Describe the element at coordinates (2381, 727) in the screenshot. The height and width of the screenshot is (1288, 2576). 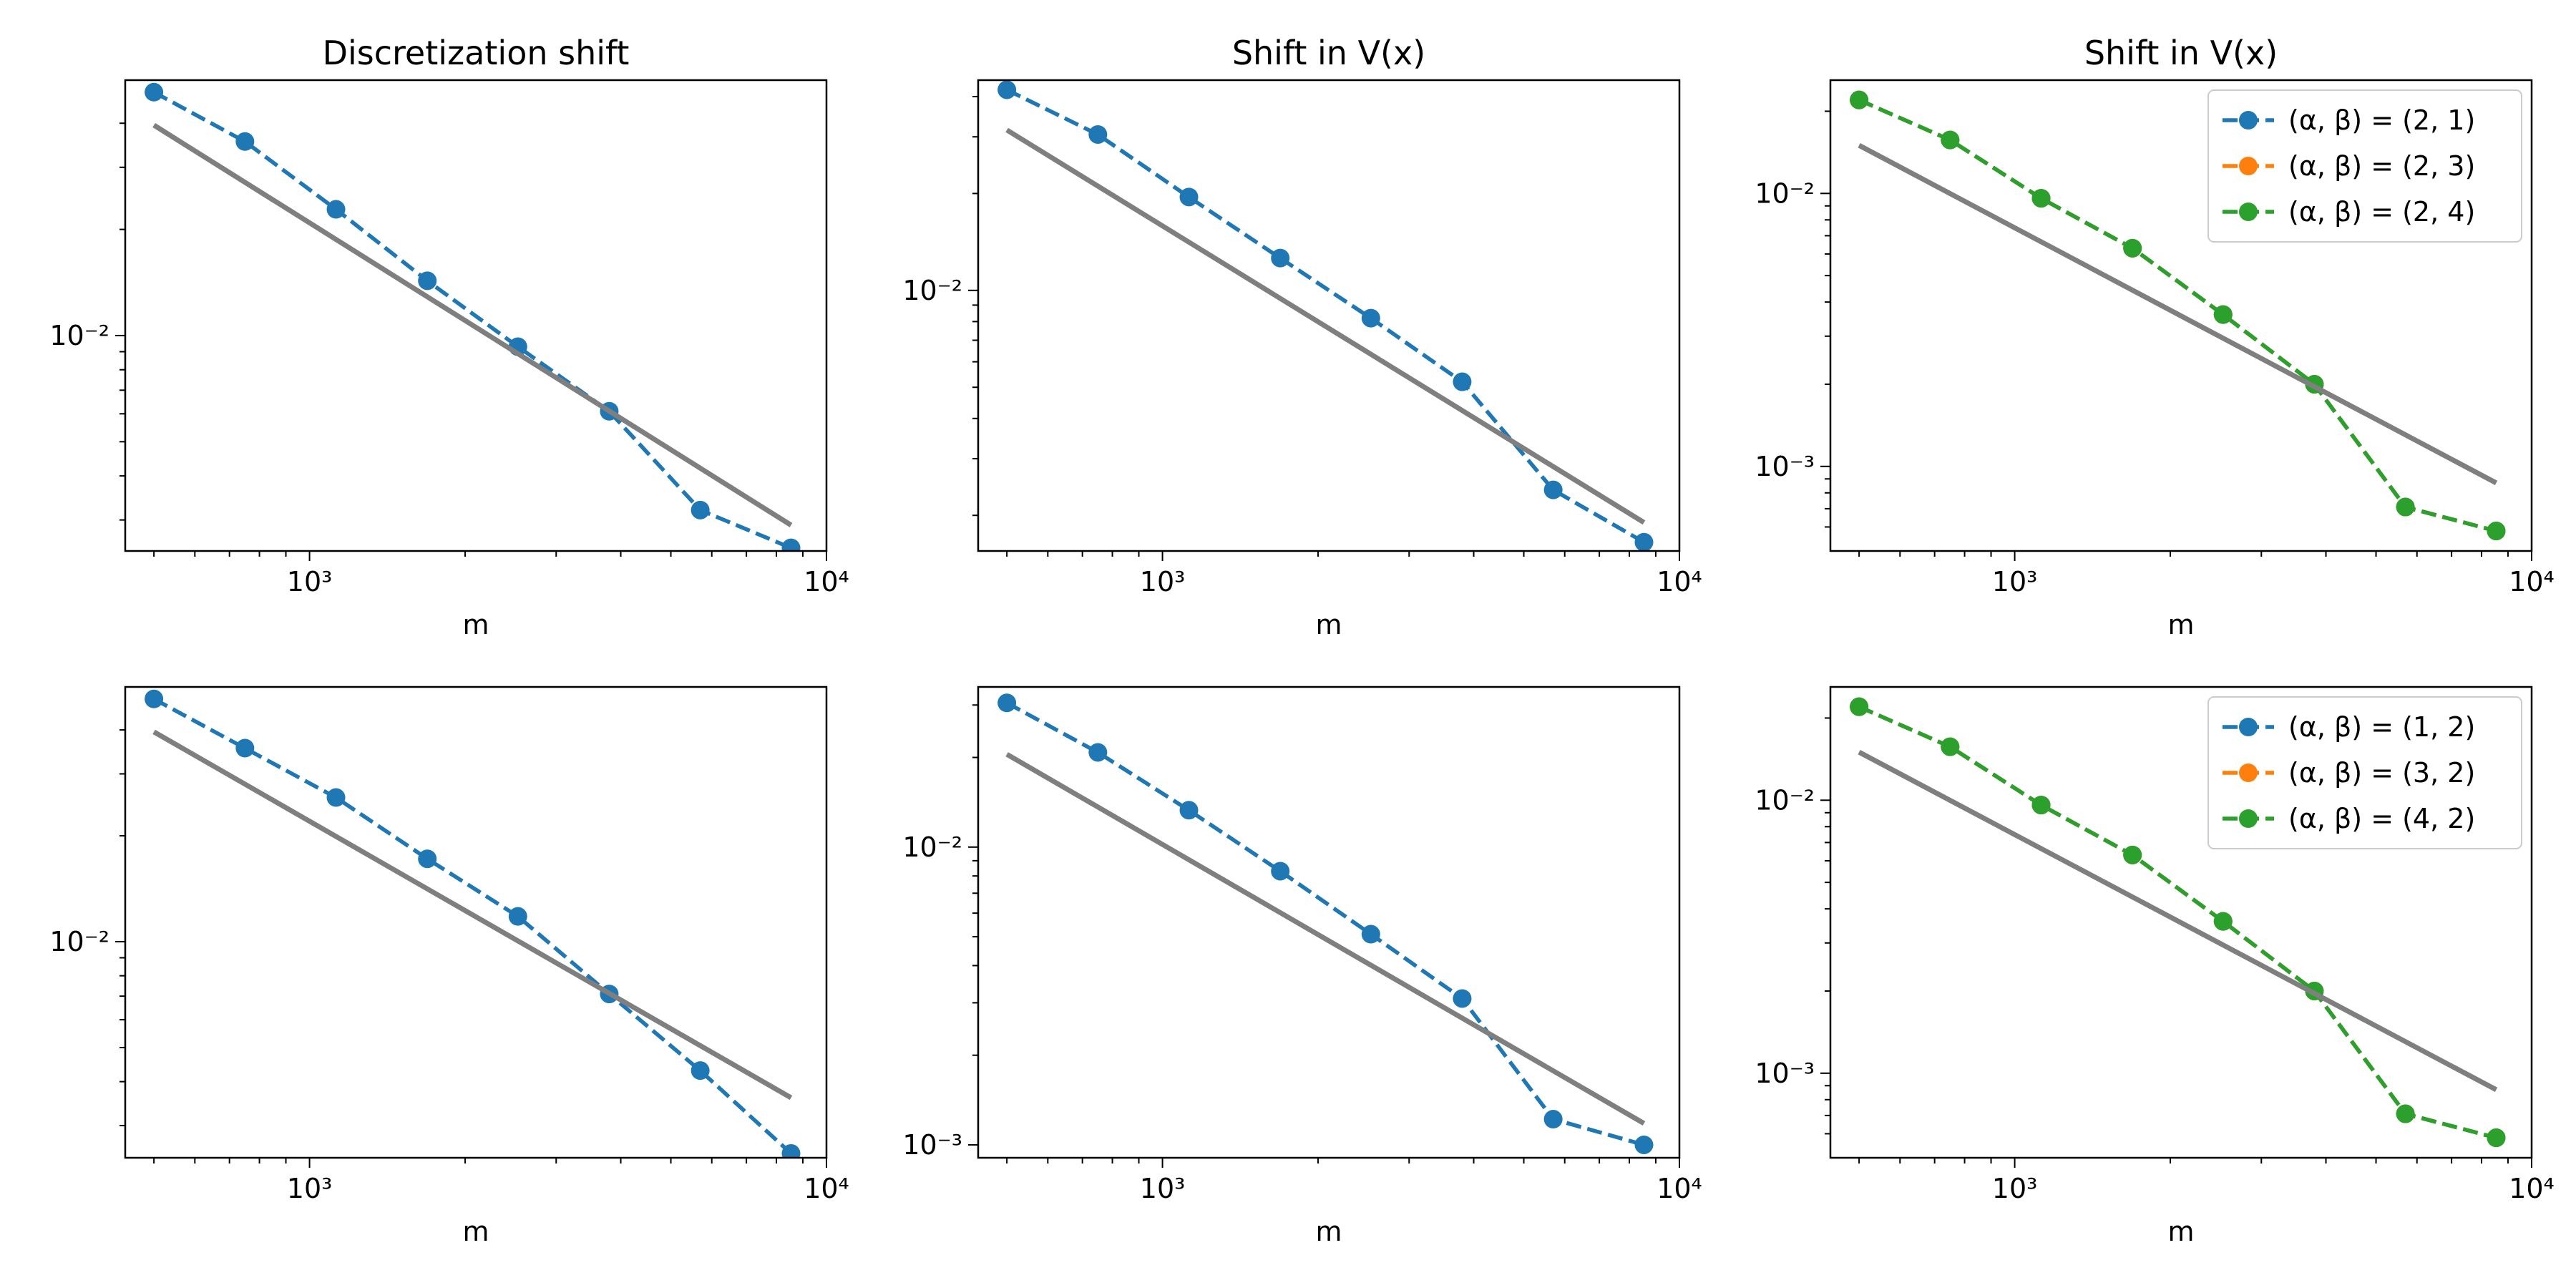
I see `legend-label: (α, β) = (1, 2)` at that location.